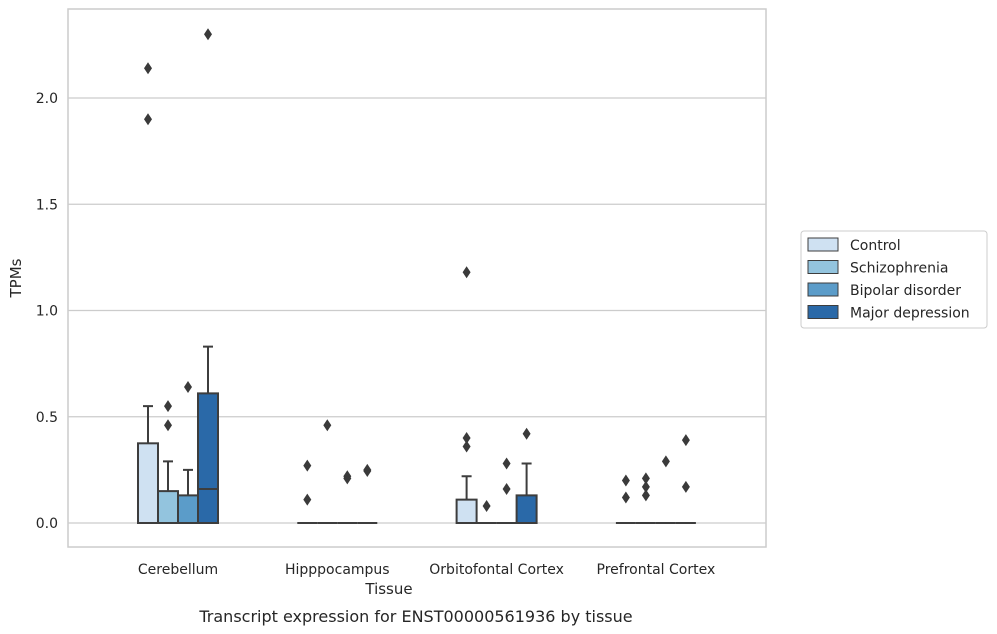 This screenshot has width=997, height=634. I want to click on legend-label: Schizophrenia, so click(899, 269).